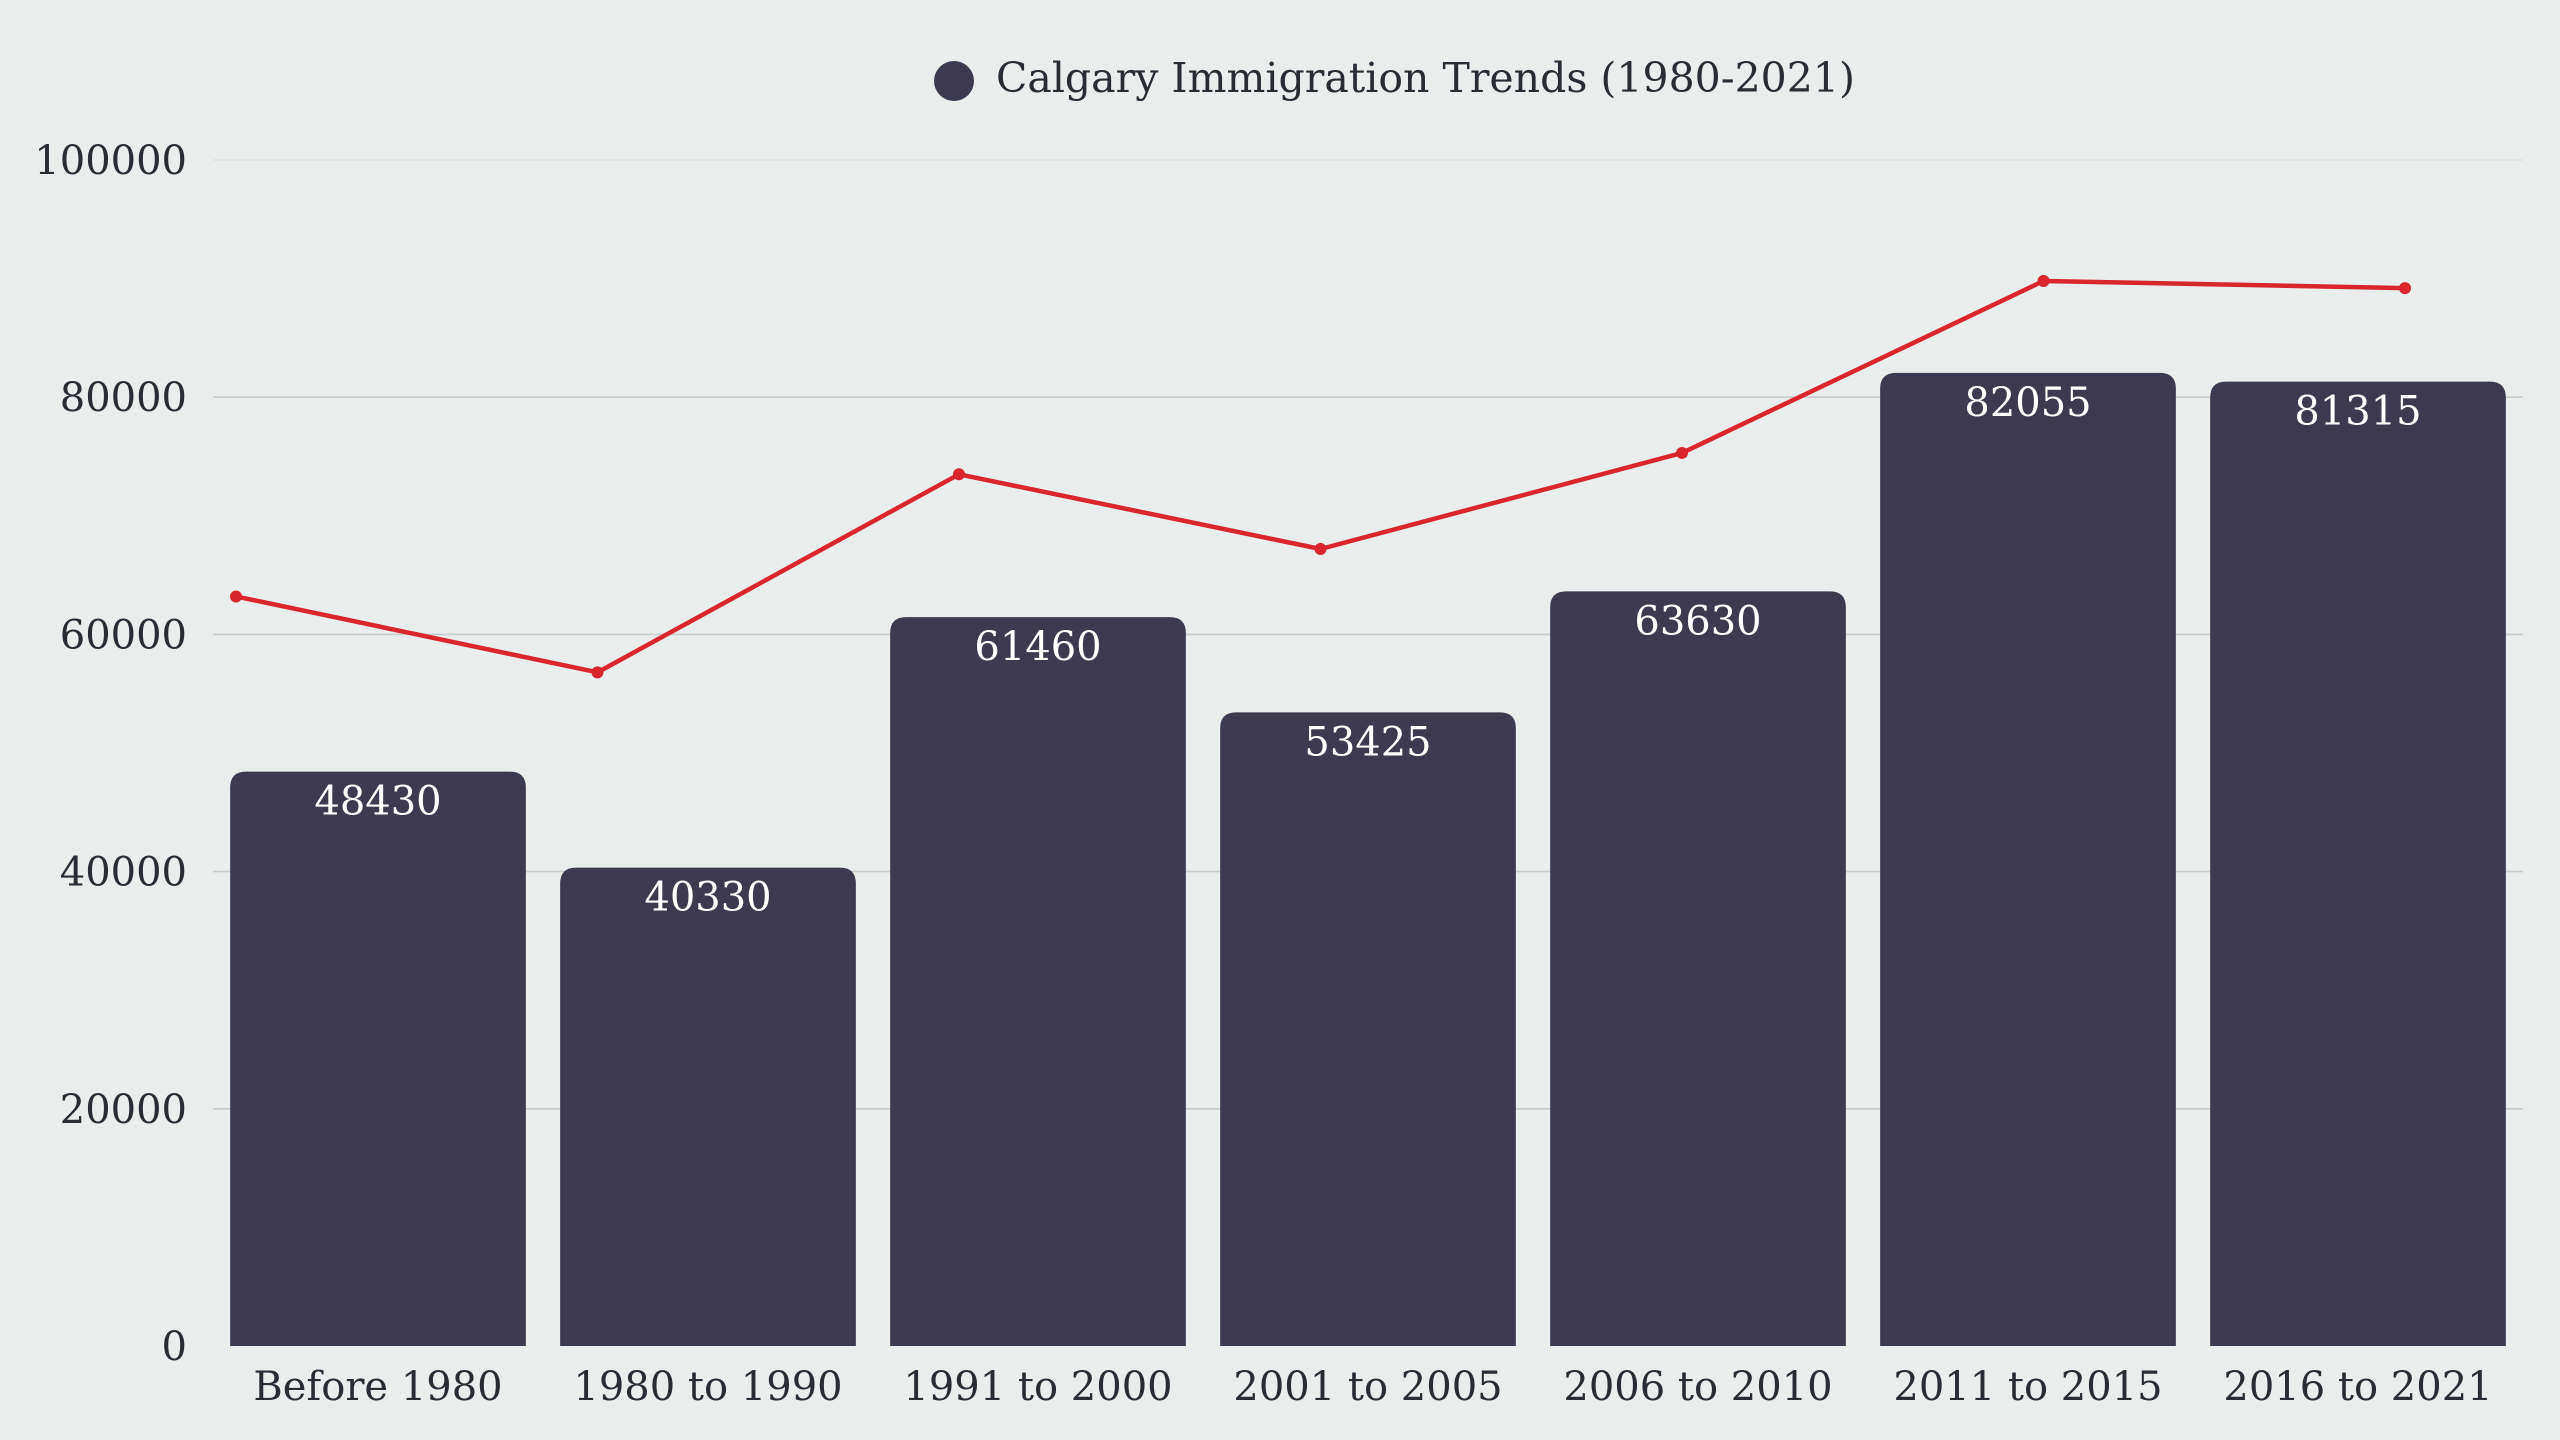 This screenshot has height=1440, width=2560. Describe the element at coordinates (1037, 1387) in the screenshot. I see `x-tick-label: 1991 to 2000` at that location.